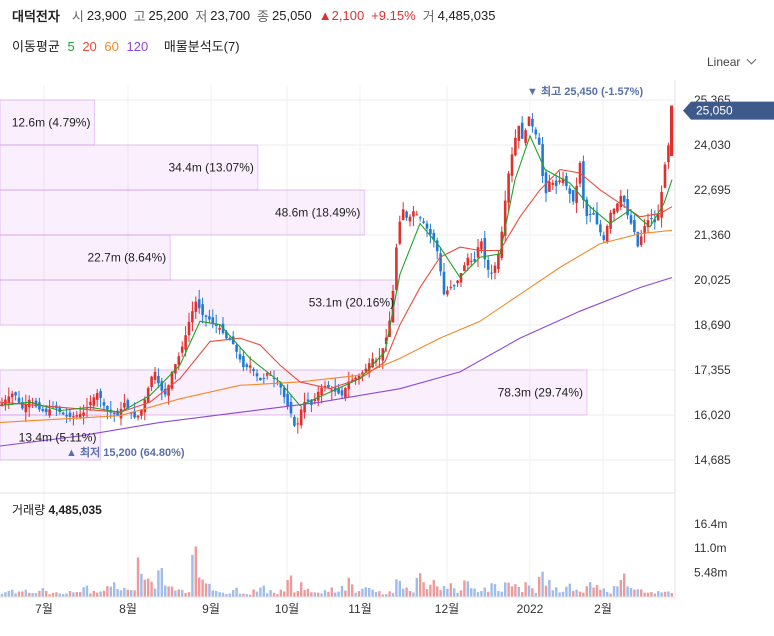  What do you see at coordinates (201, 16) in the screenshot?
I see `low-label: 저` at bounding box center [201, 16].